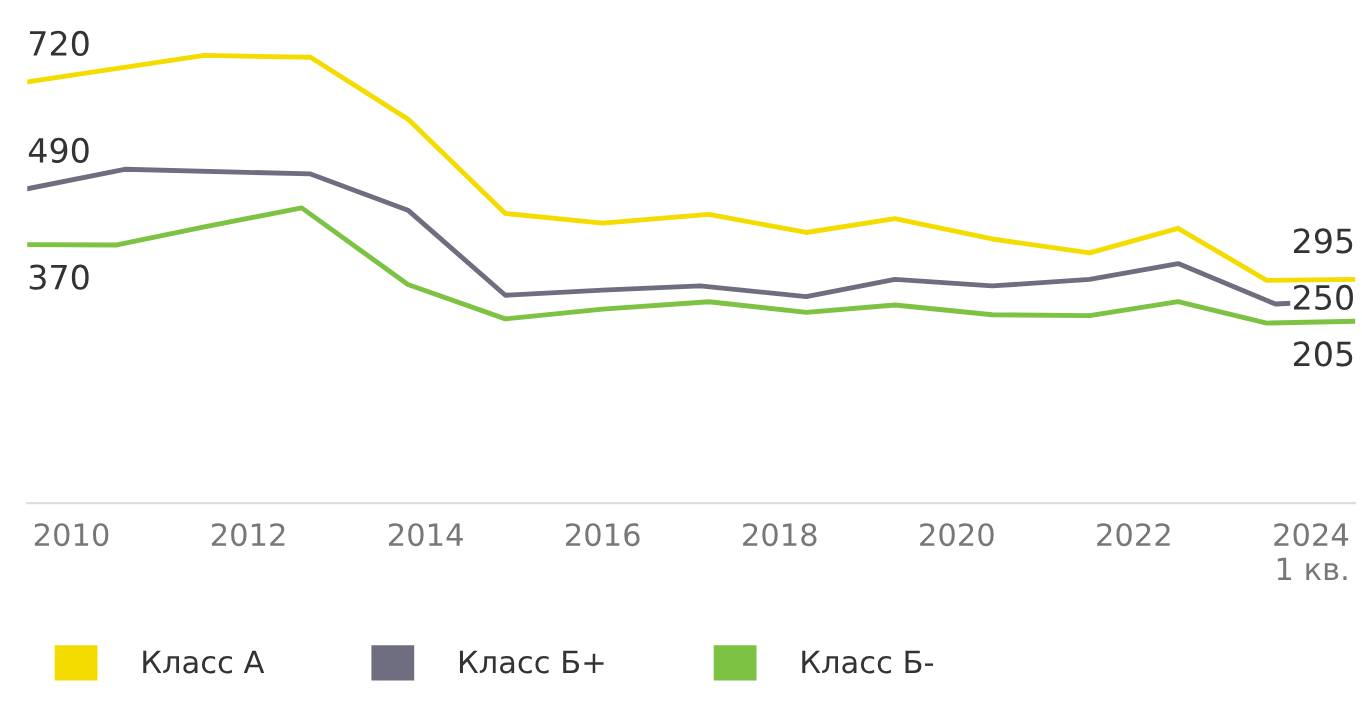  Describe the element at coordinates (59, 277) in the screenshot. I see `data-label: 370` at that location.